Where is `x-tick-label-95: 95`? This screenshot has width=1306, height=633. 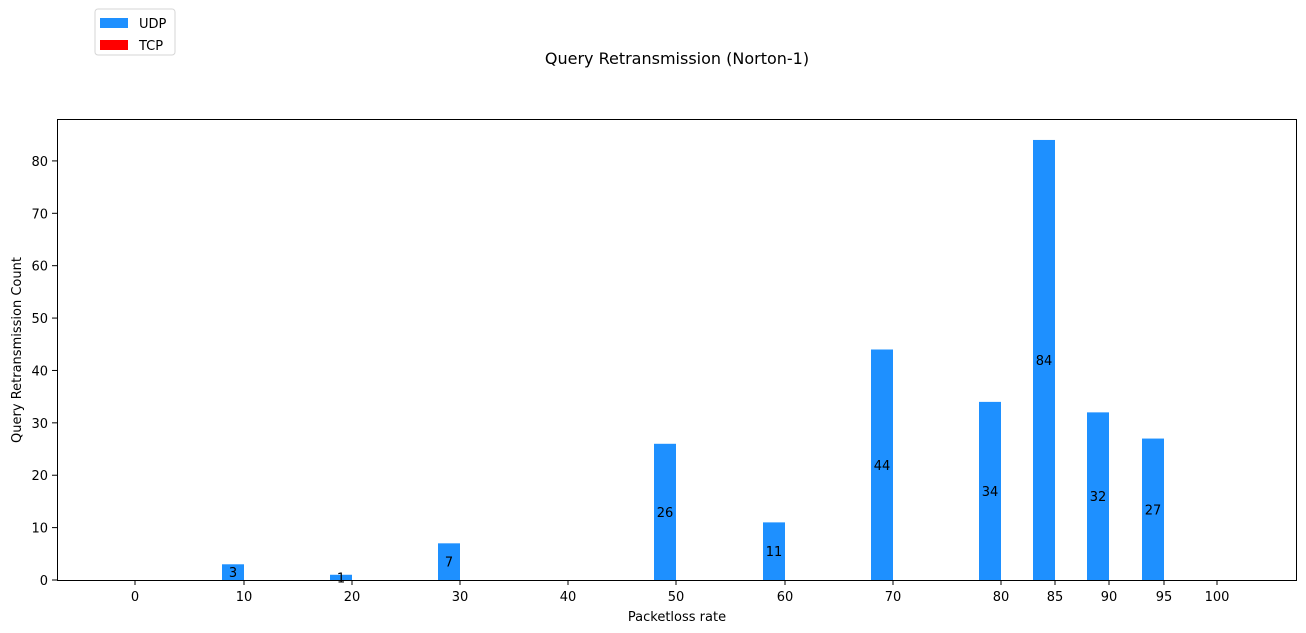 x-tick-label-95: 95 is located at coordinates (1164, 597).